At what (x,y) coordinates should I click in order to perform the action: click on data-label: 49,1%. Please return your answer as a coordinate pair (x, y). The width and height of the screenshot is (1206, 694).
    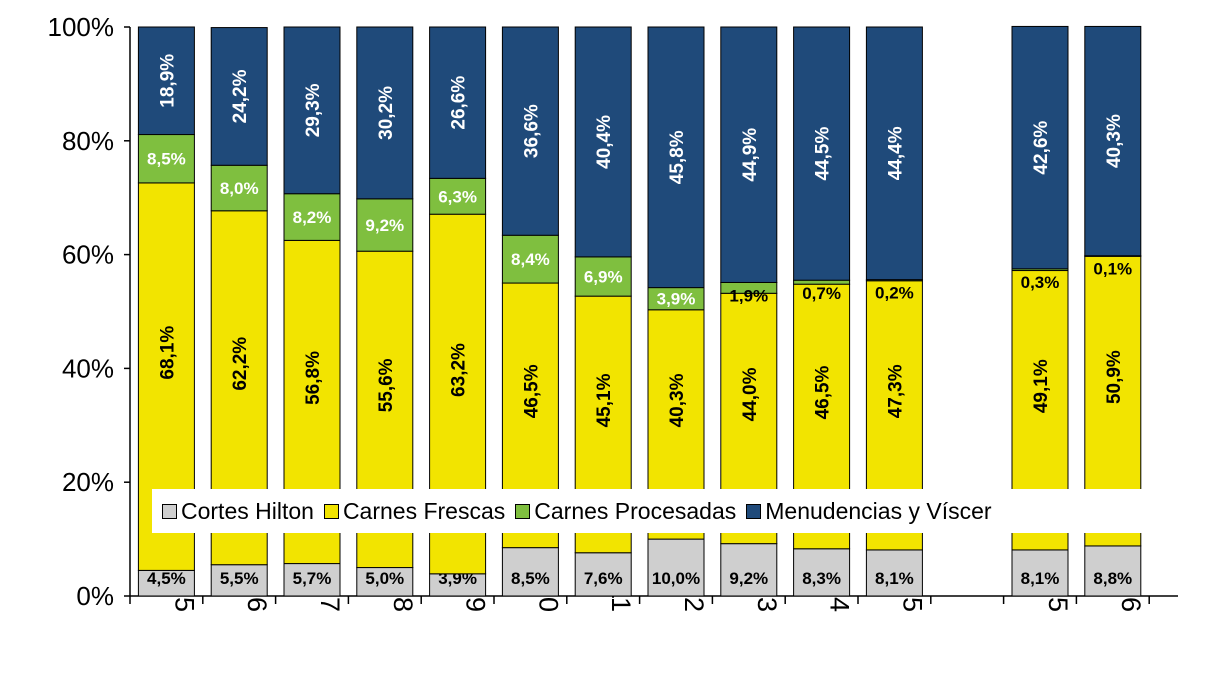
    Looking at the image, I should click on (1041, 386).